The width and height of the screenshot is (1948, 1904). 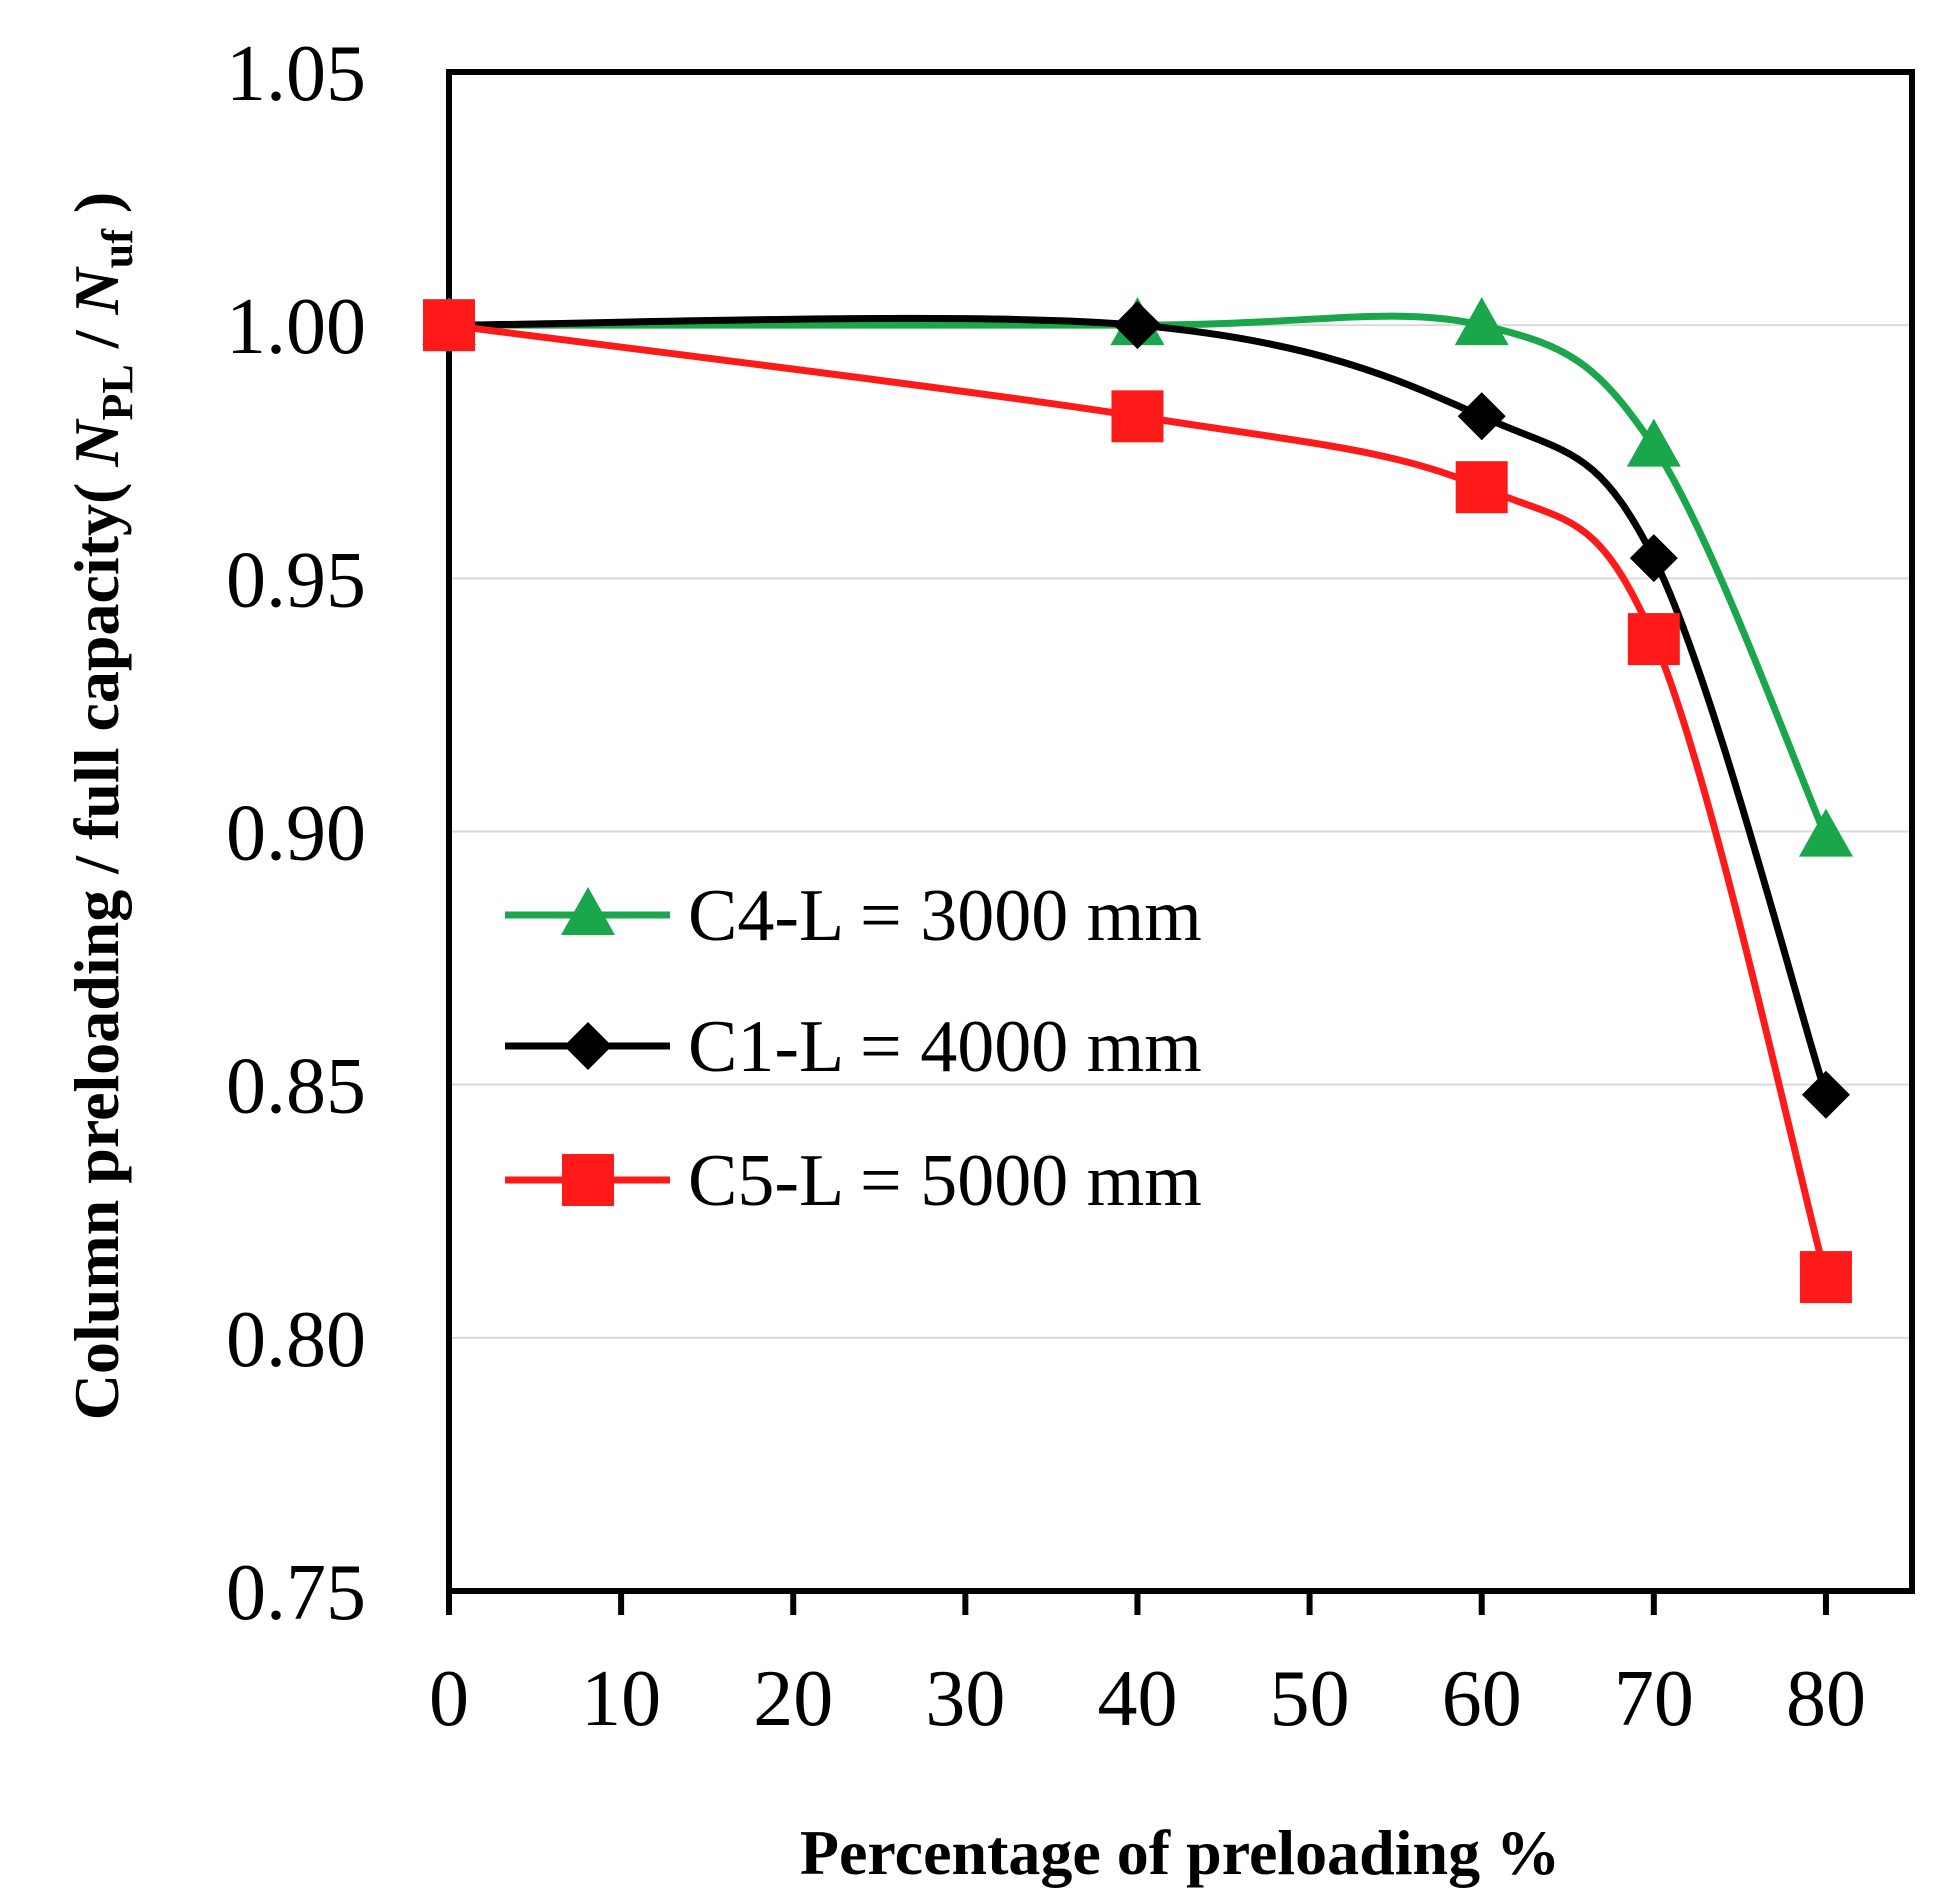 I want to click on legend-label: C1-L = 4000 mm, so click(x=945, y=1047).